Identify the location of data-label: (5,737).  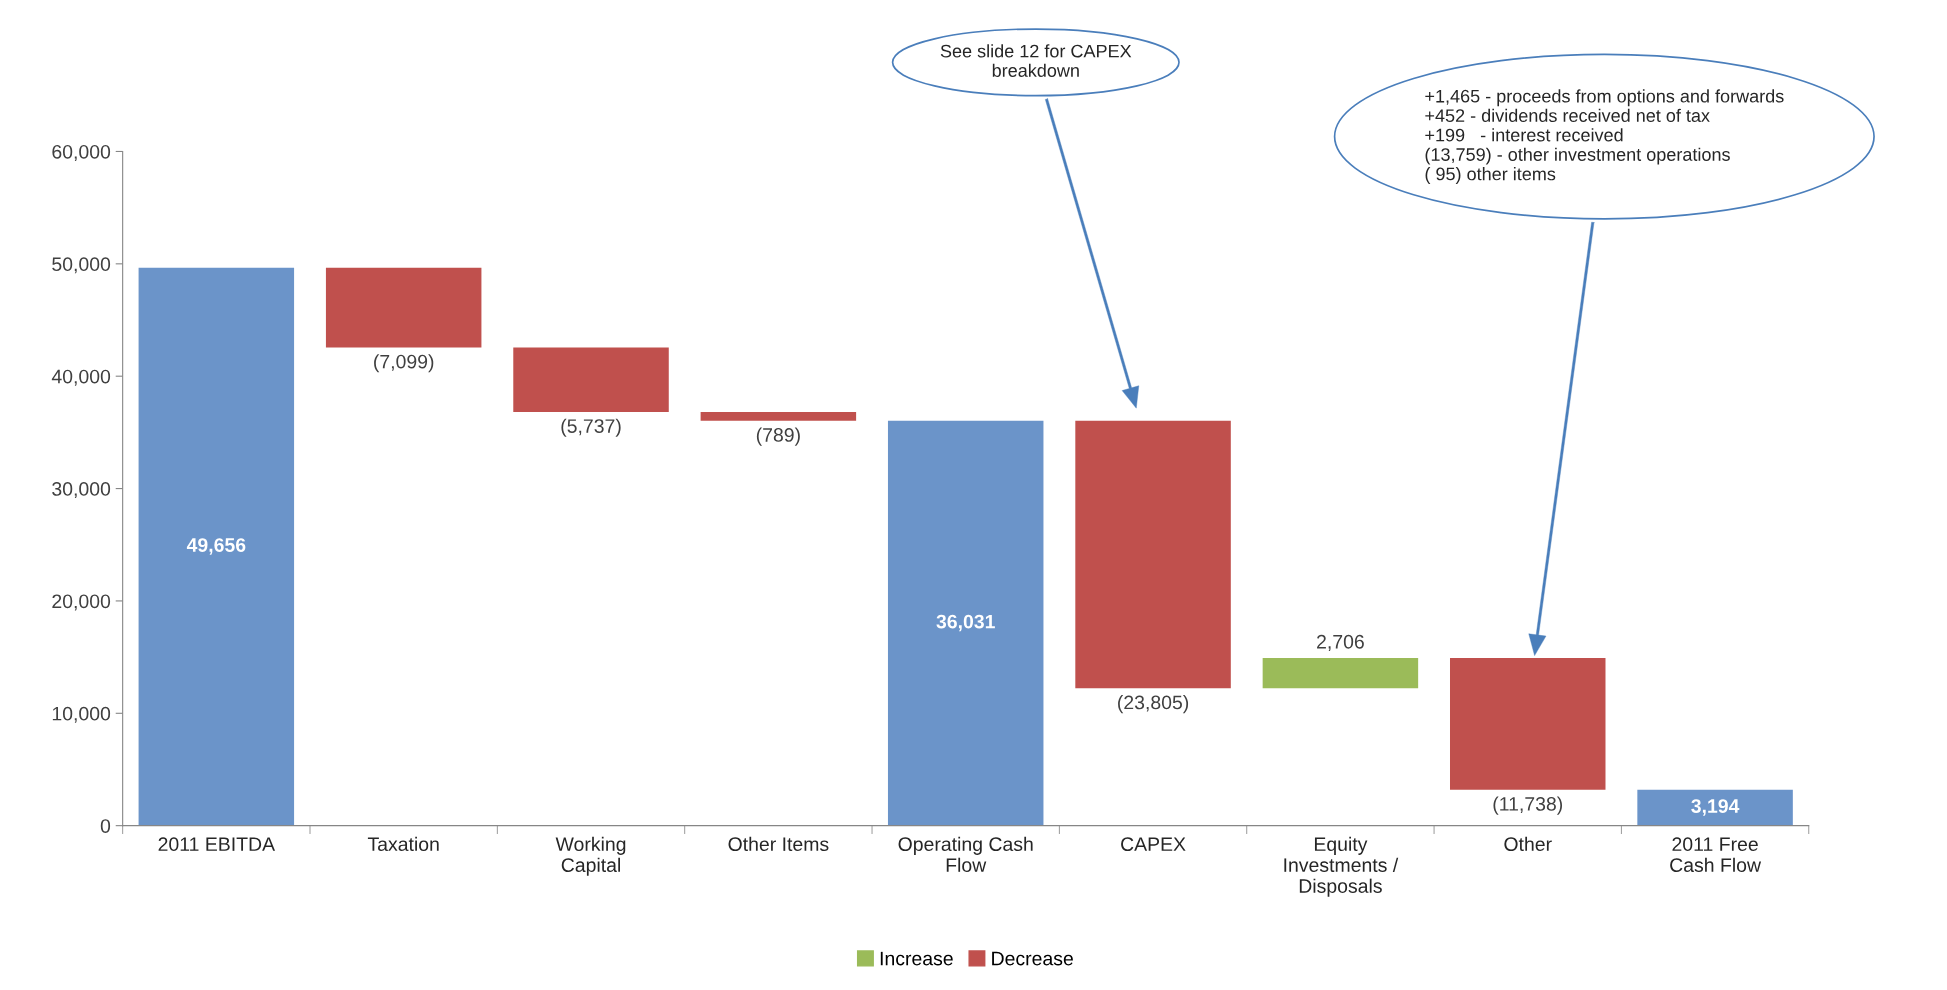
(591, 427).